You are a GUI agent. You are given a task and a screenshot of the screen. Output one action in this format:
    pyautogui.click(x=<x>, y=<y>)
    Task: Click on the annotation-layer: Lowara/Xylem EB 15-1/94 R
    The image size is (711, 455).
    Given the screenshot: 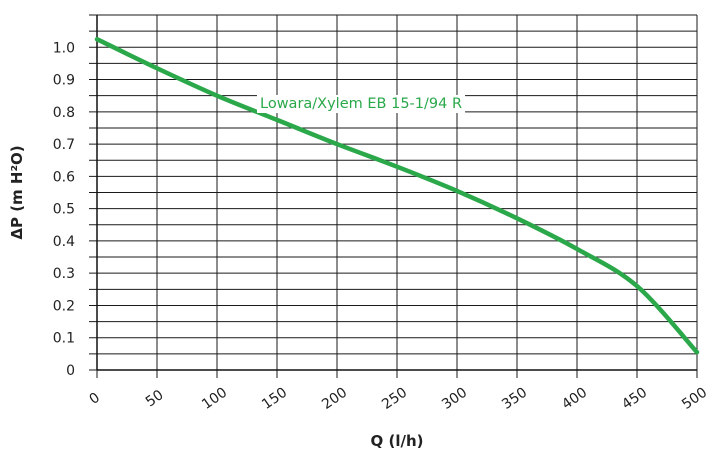 What is the action you would take?
    pyautogui.click(x=361, y=104)
    